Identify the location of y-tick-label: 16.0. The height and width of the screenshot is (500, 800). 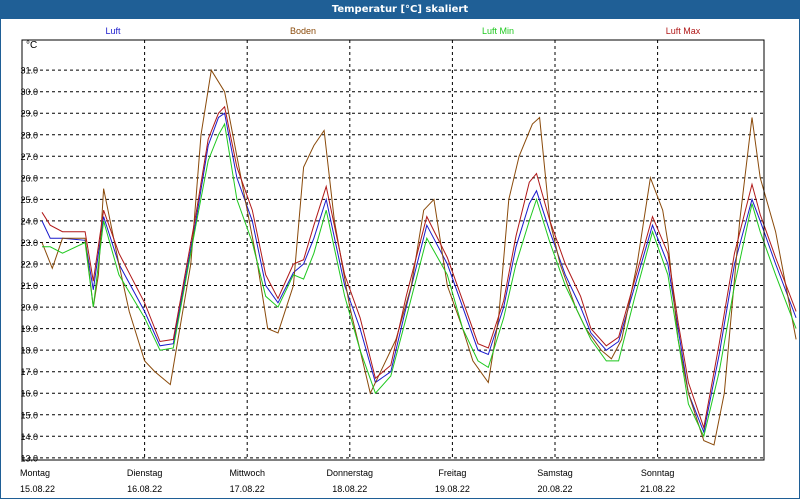
(29, 394).